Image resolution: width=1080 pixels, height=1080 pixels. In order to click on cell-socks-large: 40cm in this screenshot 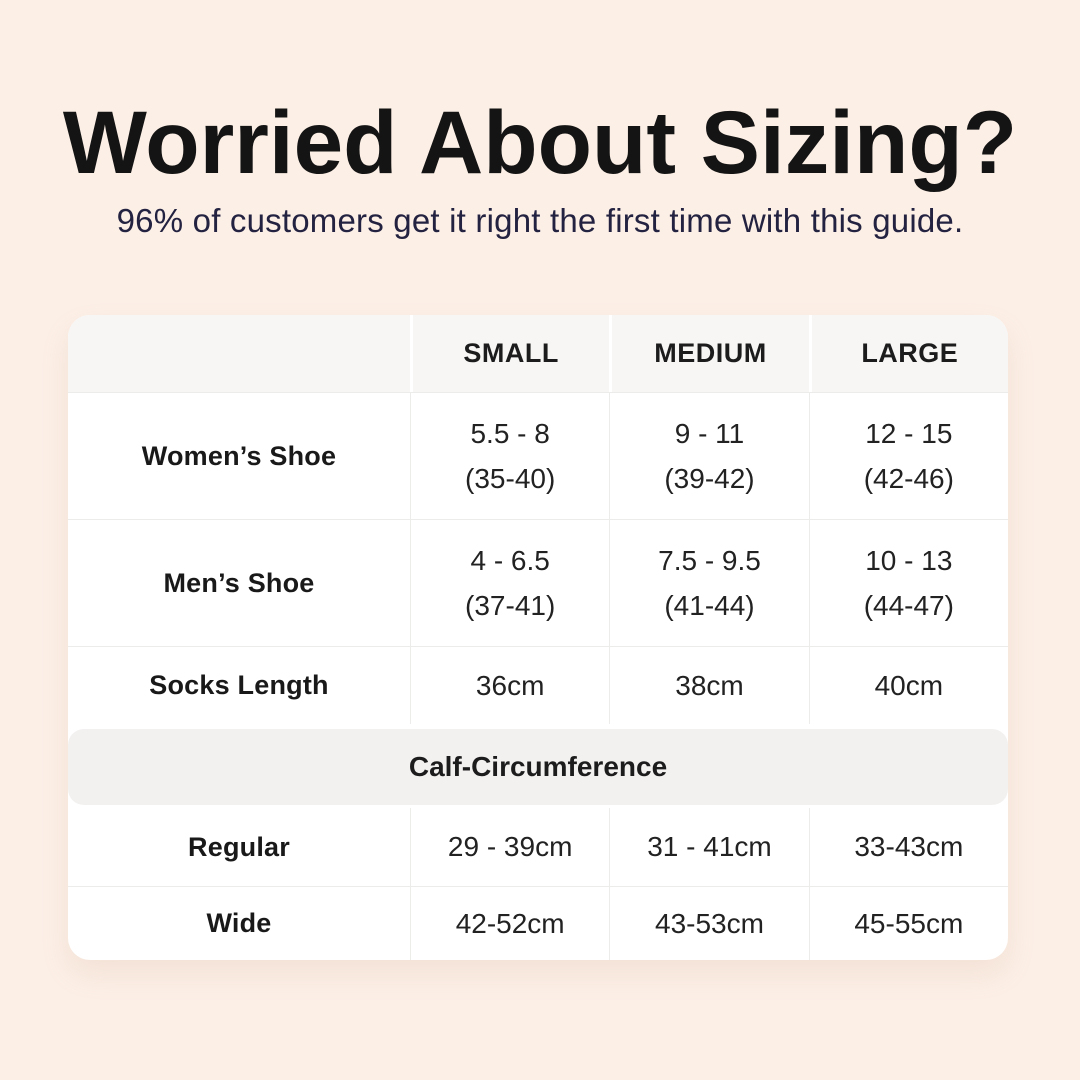, I will do `click(908, 685)`.